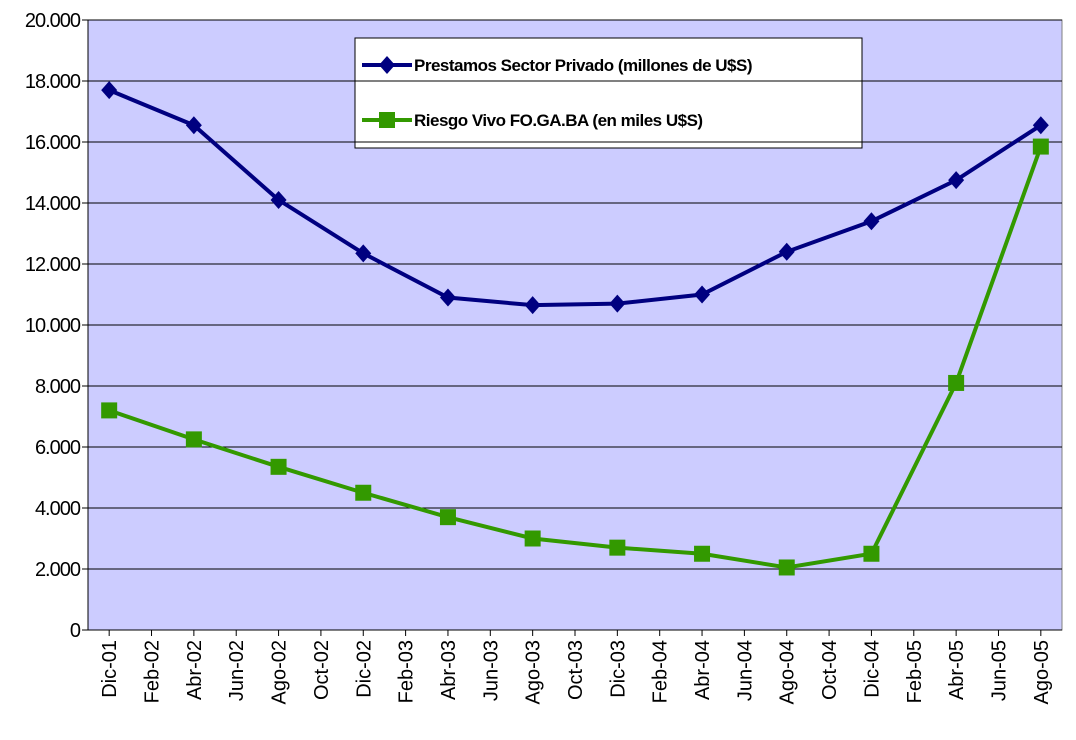 The height and width of the screenshot is (740, 1076). What do you see at coordinates (608, 93) in the screenshot?
I see `legend` at bounding box center [608, 93].